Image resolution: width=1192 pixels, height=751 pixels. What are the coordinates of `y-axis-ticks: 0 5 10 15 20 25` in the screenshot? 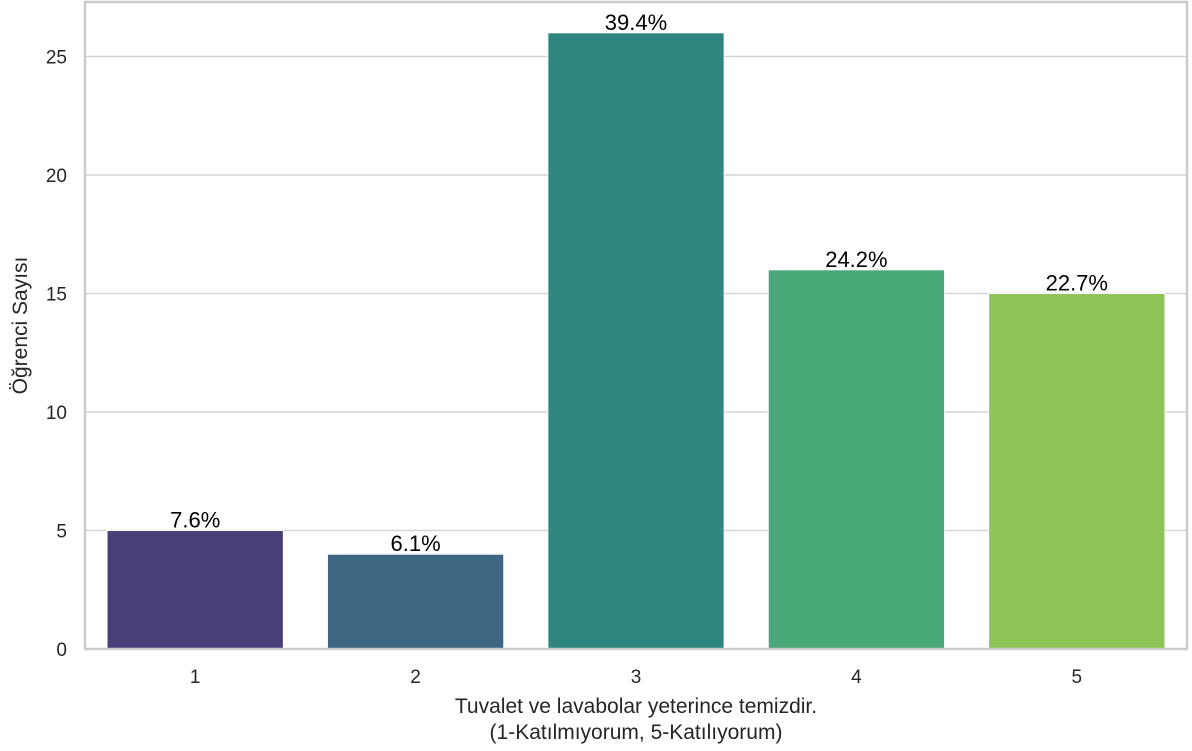 It's located at (56, 354).